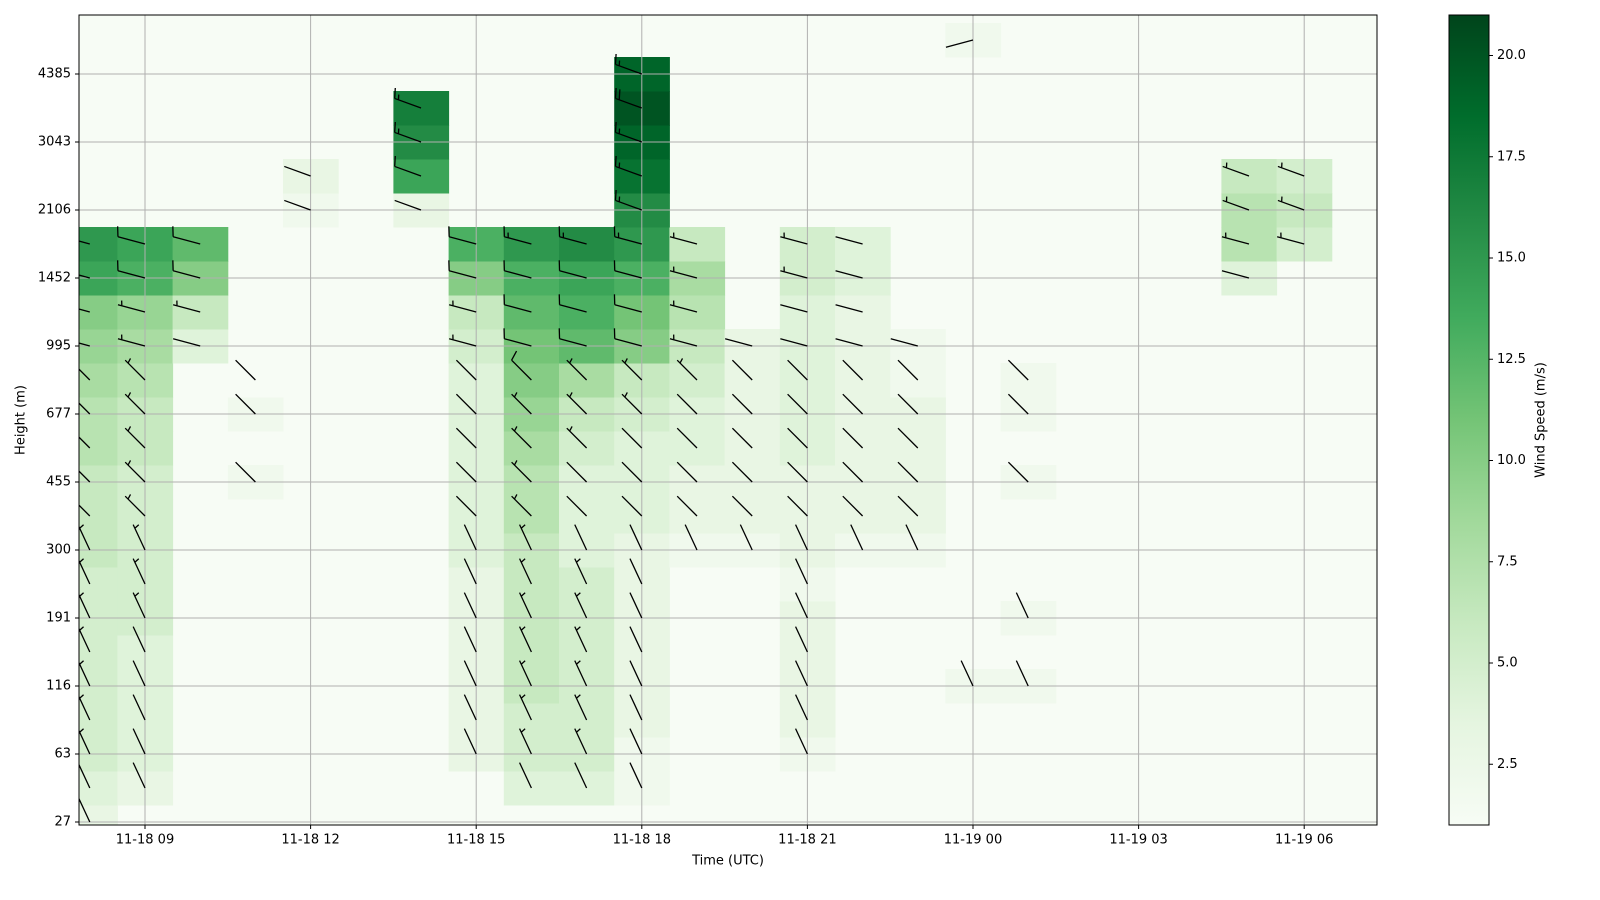 This screenshot has height=900, width=1600. What do you see at coordinates (54, 74) in the screenshot?
I see `y-tick-label: 4385` at bounding box center [54, 74].